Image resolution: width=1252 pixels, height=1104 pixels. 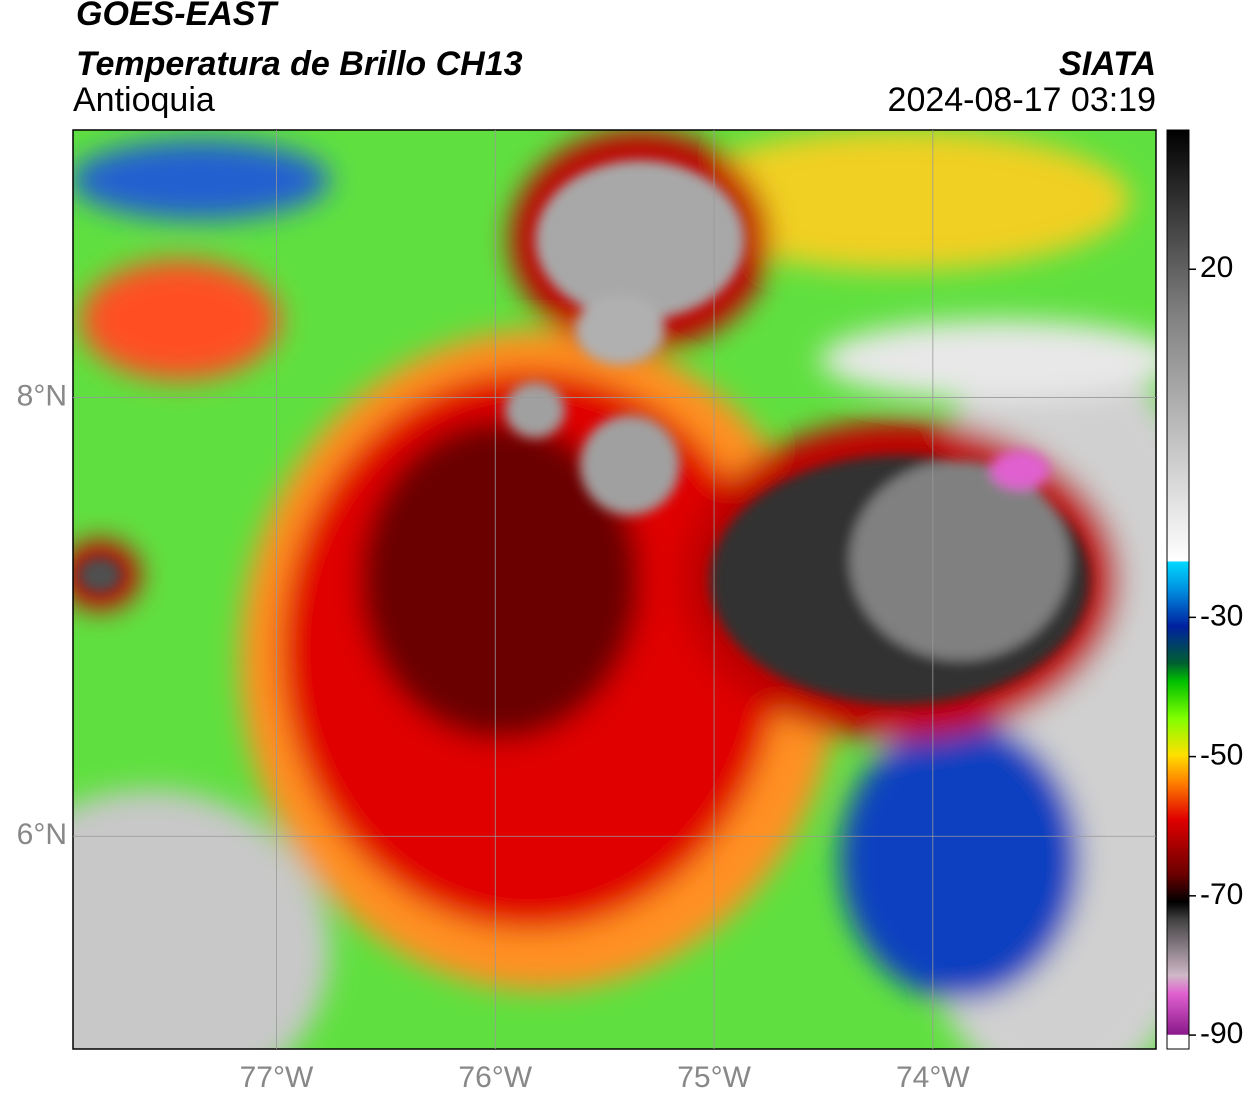 What do you see at coordinates (1178, 589) in the screenshot?
I see `colorbar` at bounding box center [1178, 589].